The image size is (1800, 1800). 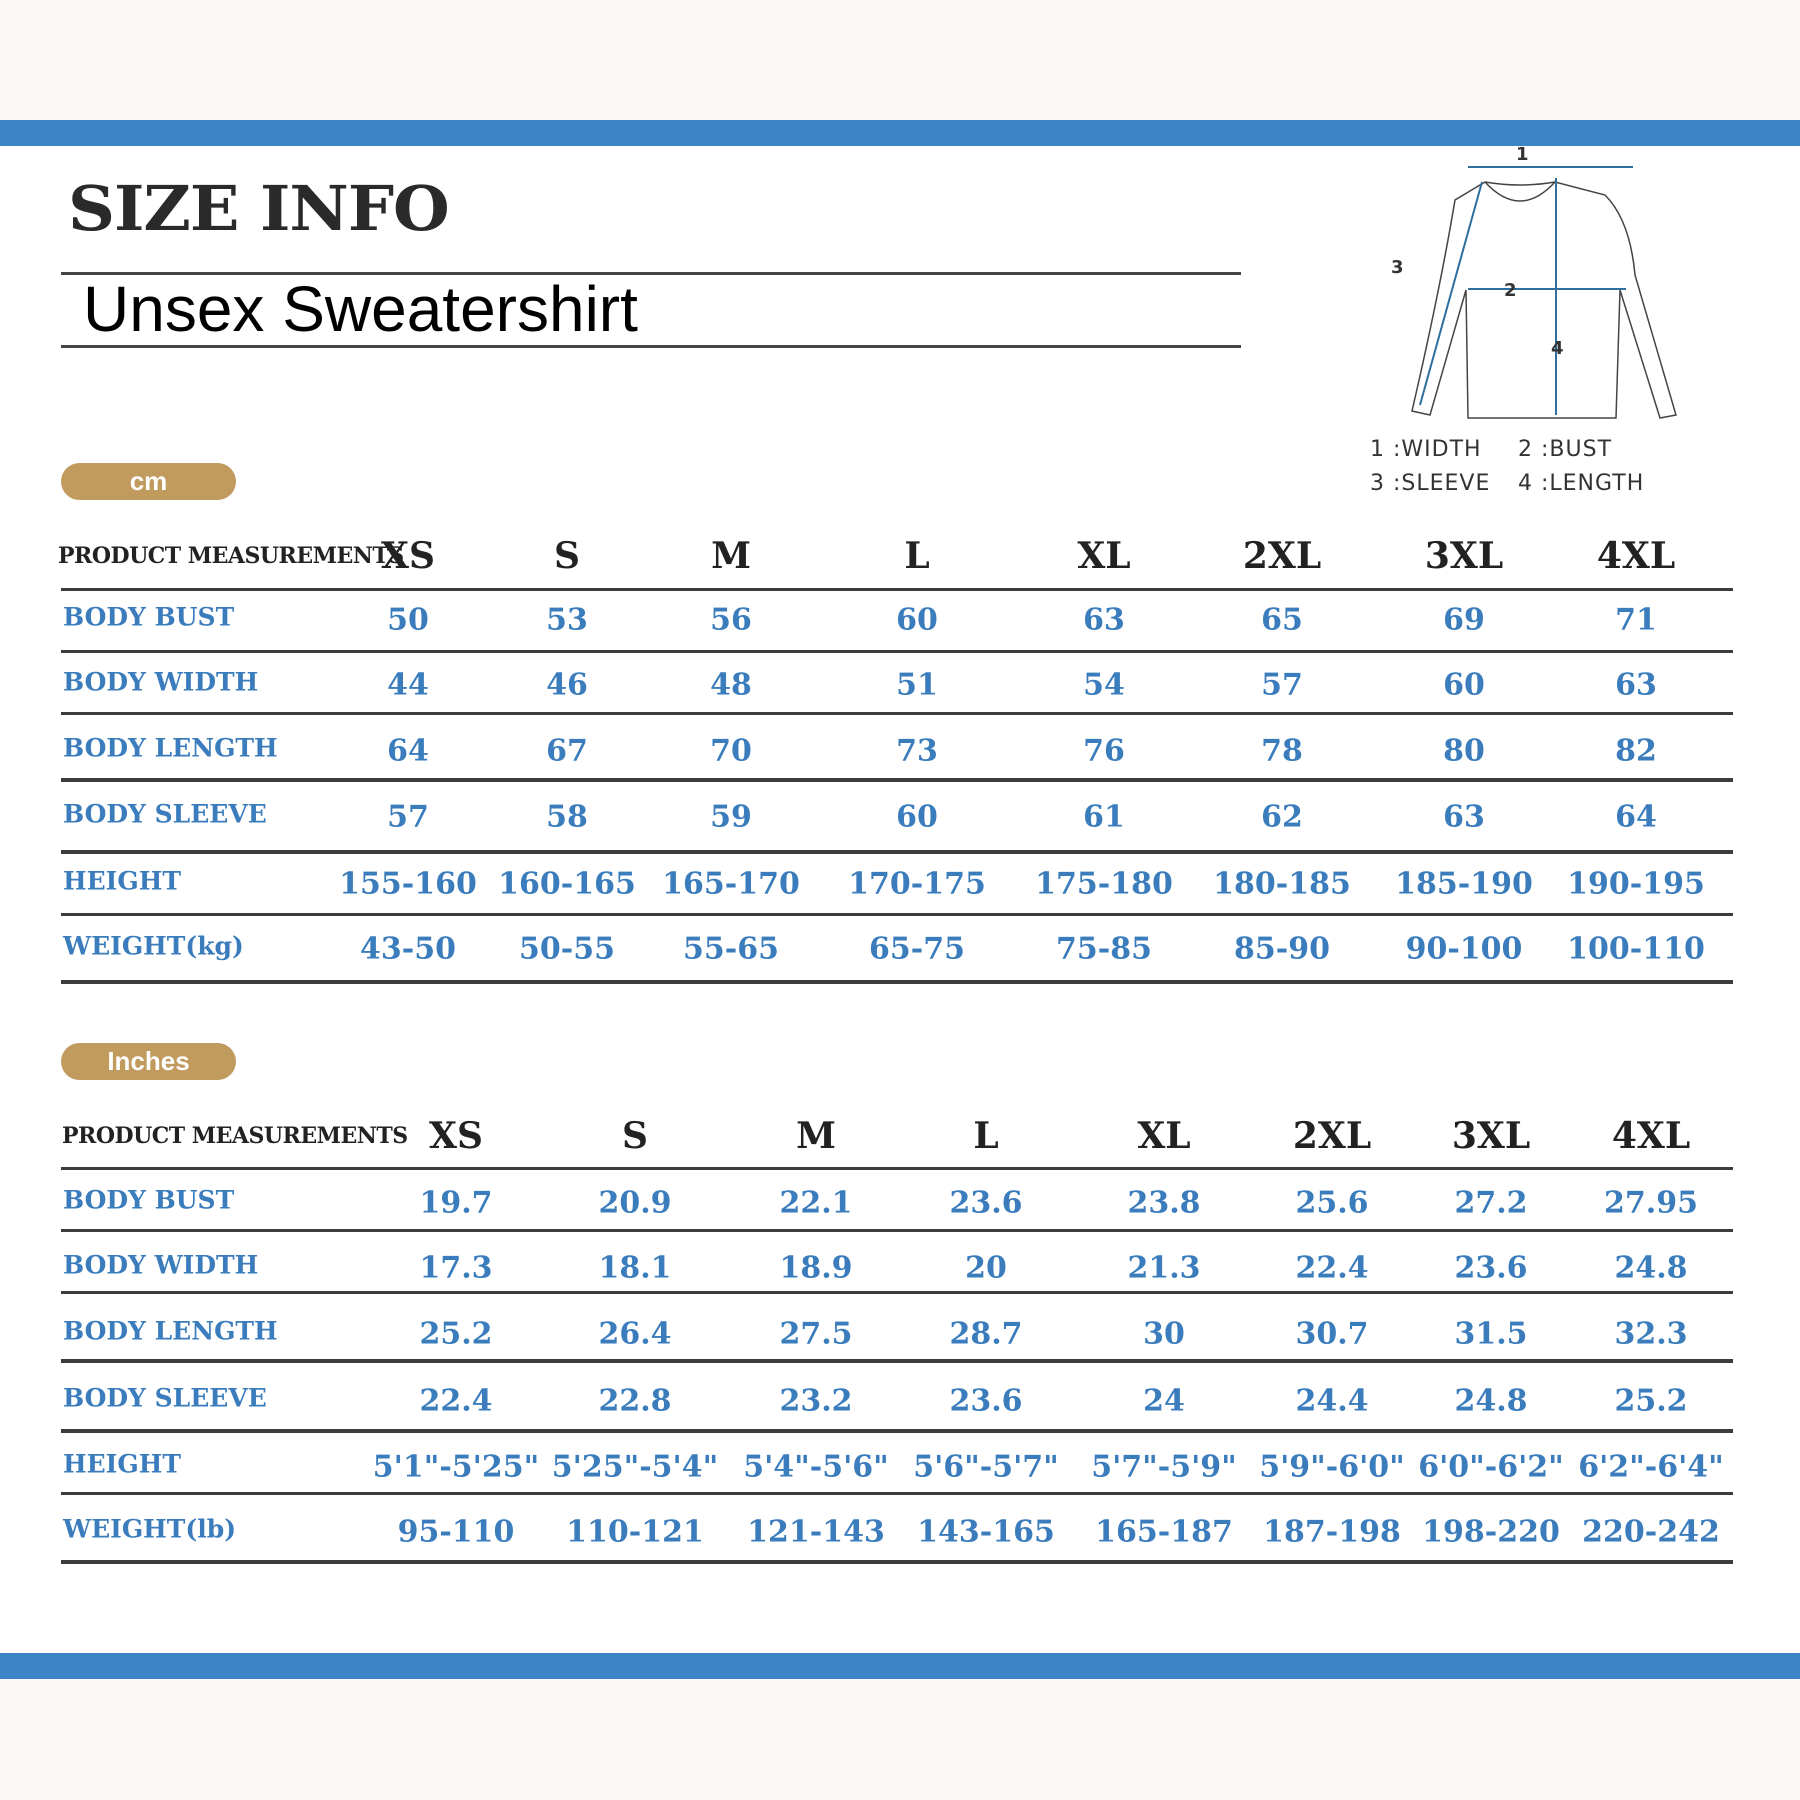 What do you see at coordinates (917, 949) in the screenshot?
I see `table-cell: 65-75` at bounding box center [917, 949].